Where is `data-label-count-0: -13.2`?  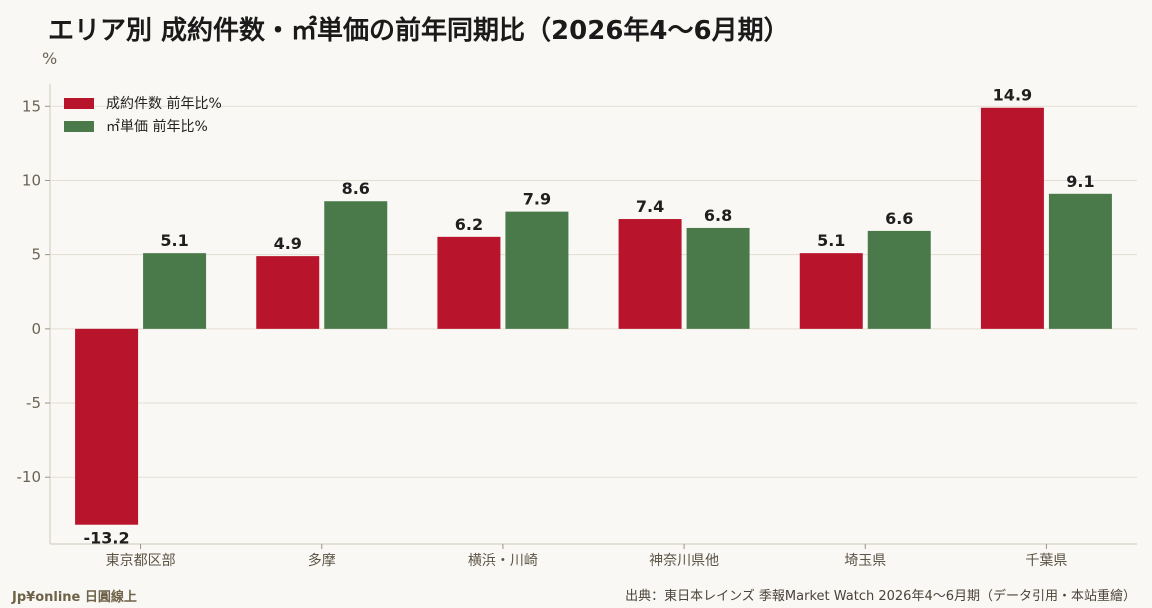 data-label-count-0: -13.2 is located at coordinates (107, 538).